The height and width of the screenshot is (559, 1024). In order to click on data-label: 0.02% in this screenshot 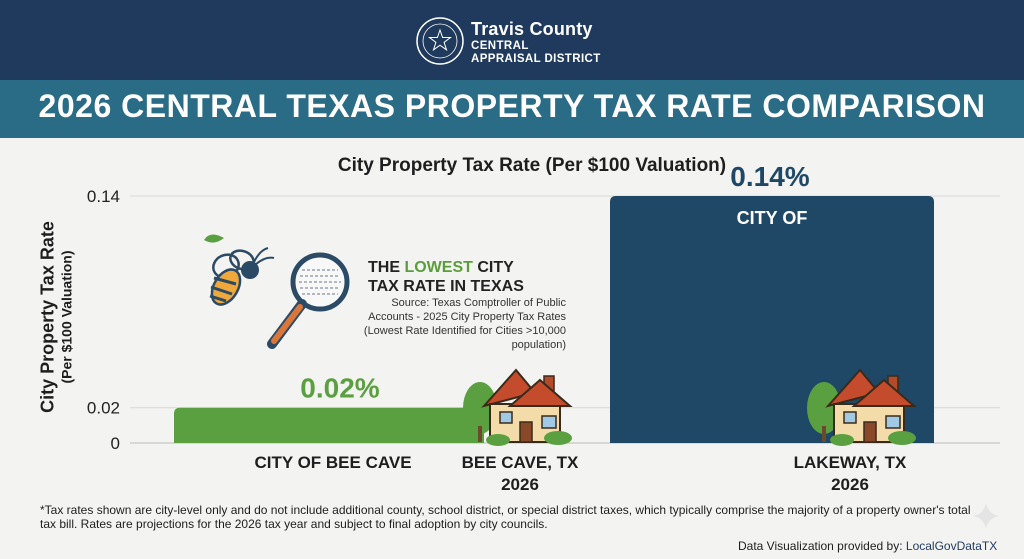, I will do `click(339, 388)`.